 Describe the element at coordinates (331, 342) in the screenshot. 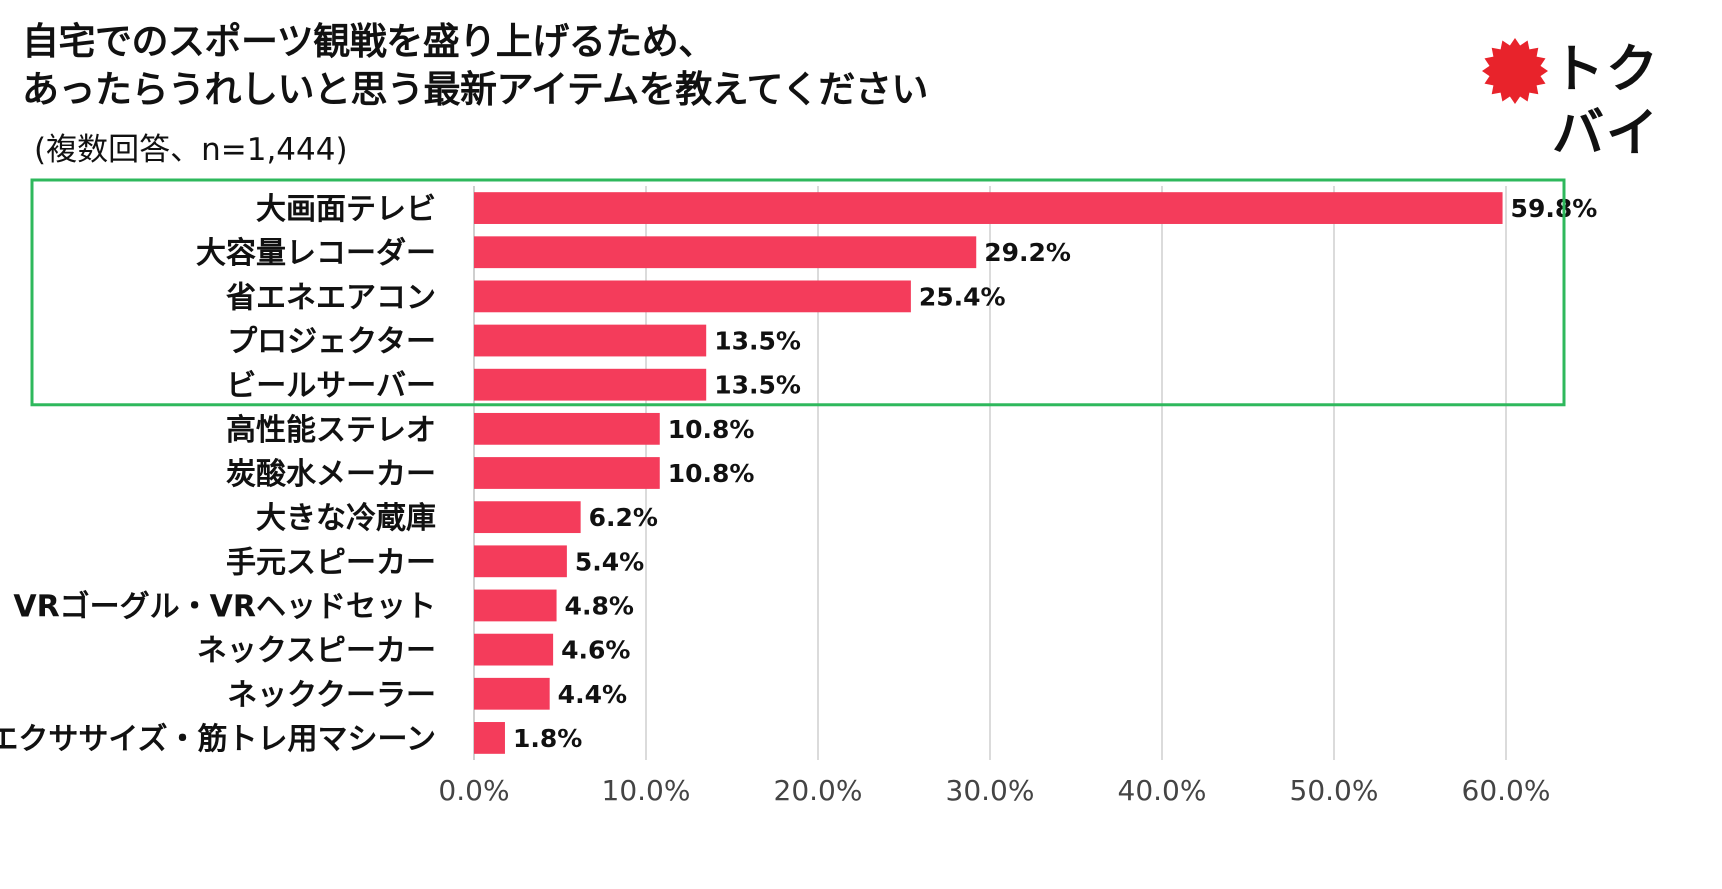

I see `category-label: プロジェクター` at that location.